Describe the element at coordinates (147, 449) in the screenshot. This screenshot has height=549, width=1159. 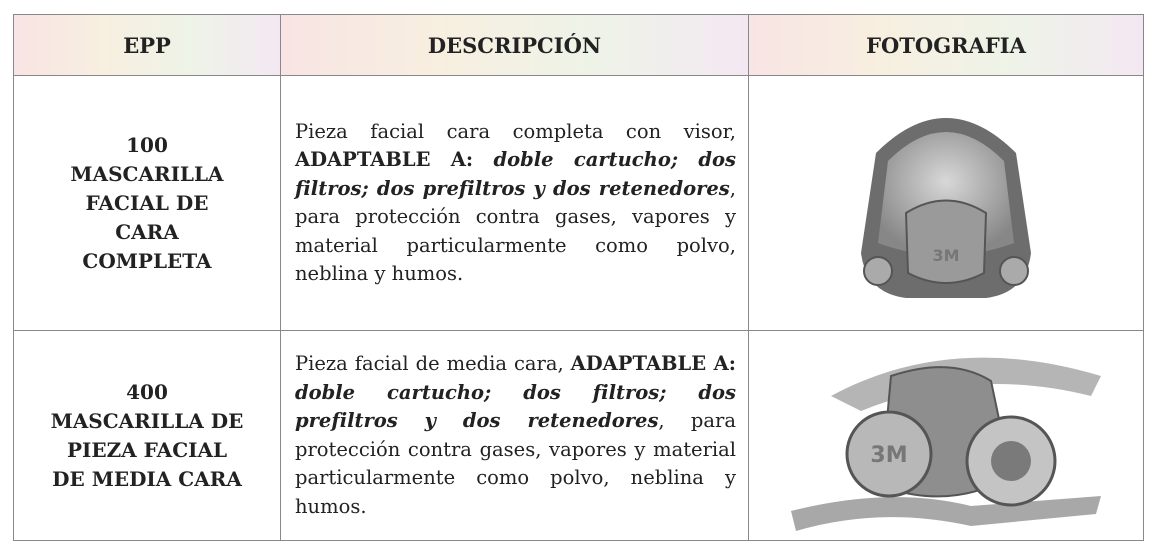
I see `epp-line: PIEZA FACIAL` at that location.